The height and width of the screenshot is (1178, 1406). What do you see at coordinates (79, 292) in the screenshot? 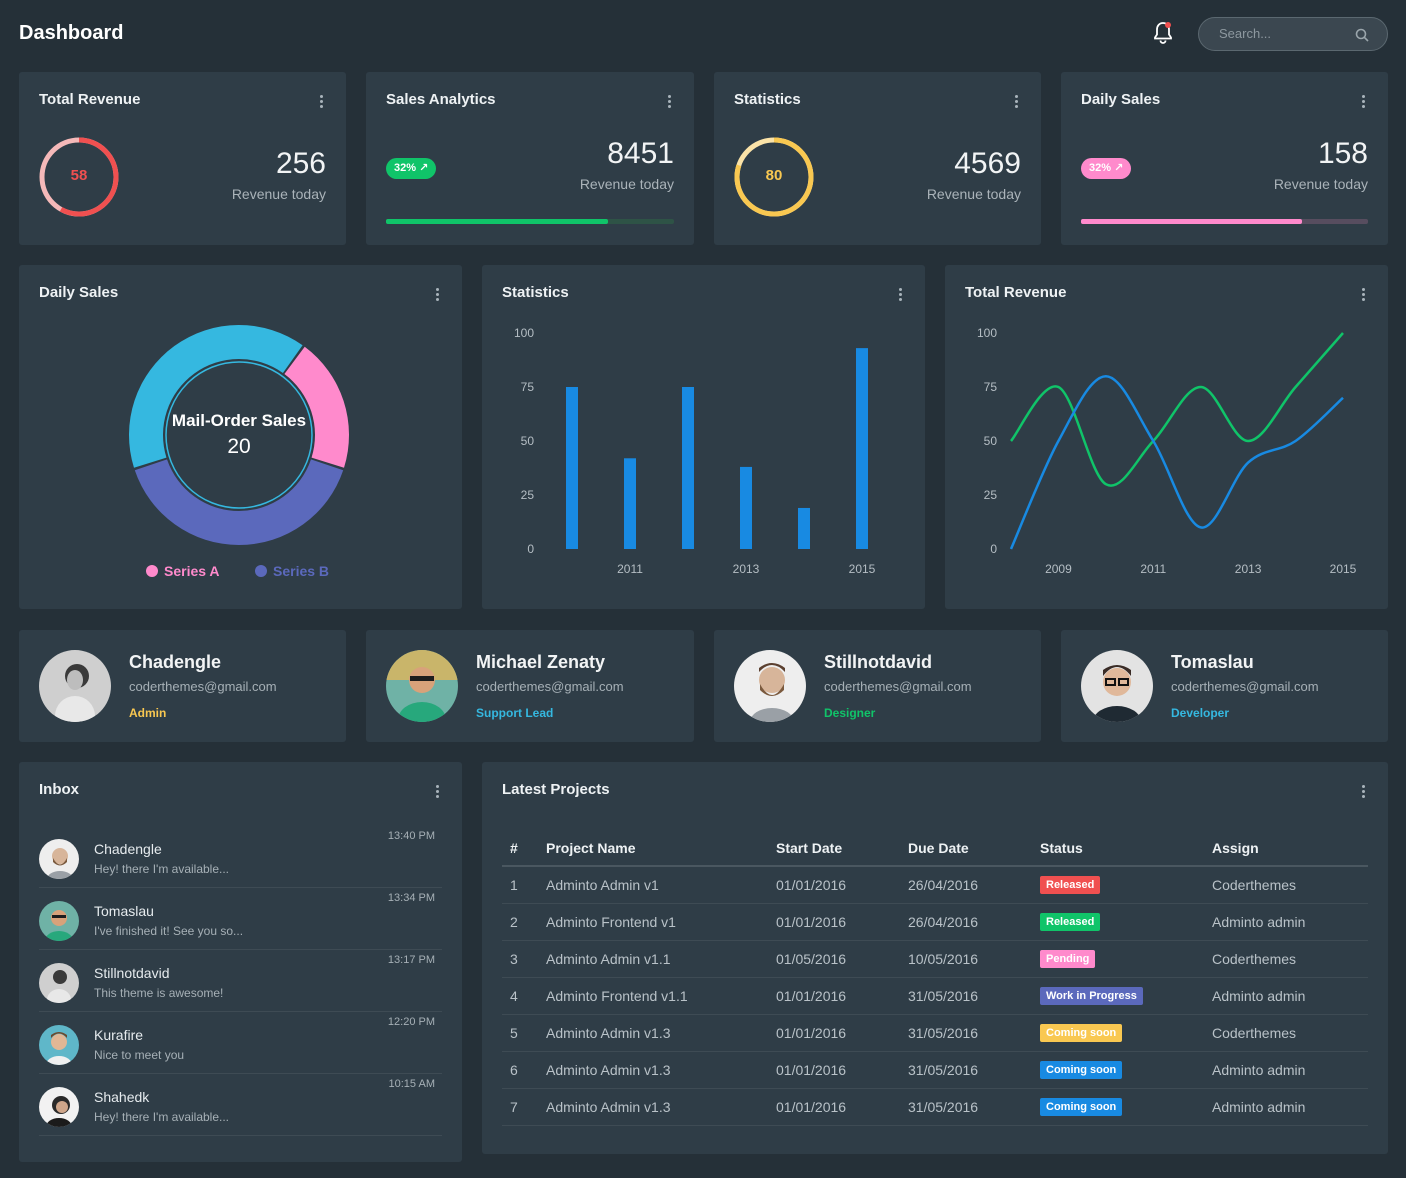
I see `card-title: Daily Sales` at bounding box center [79, 292].